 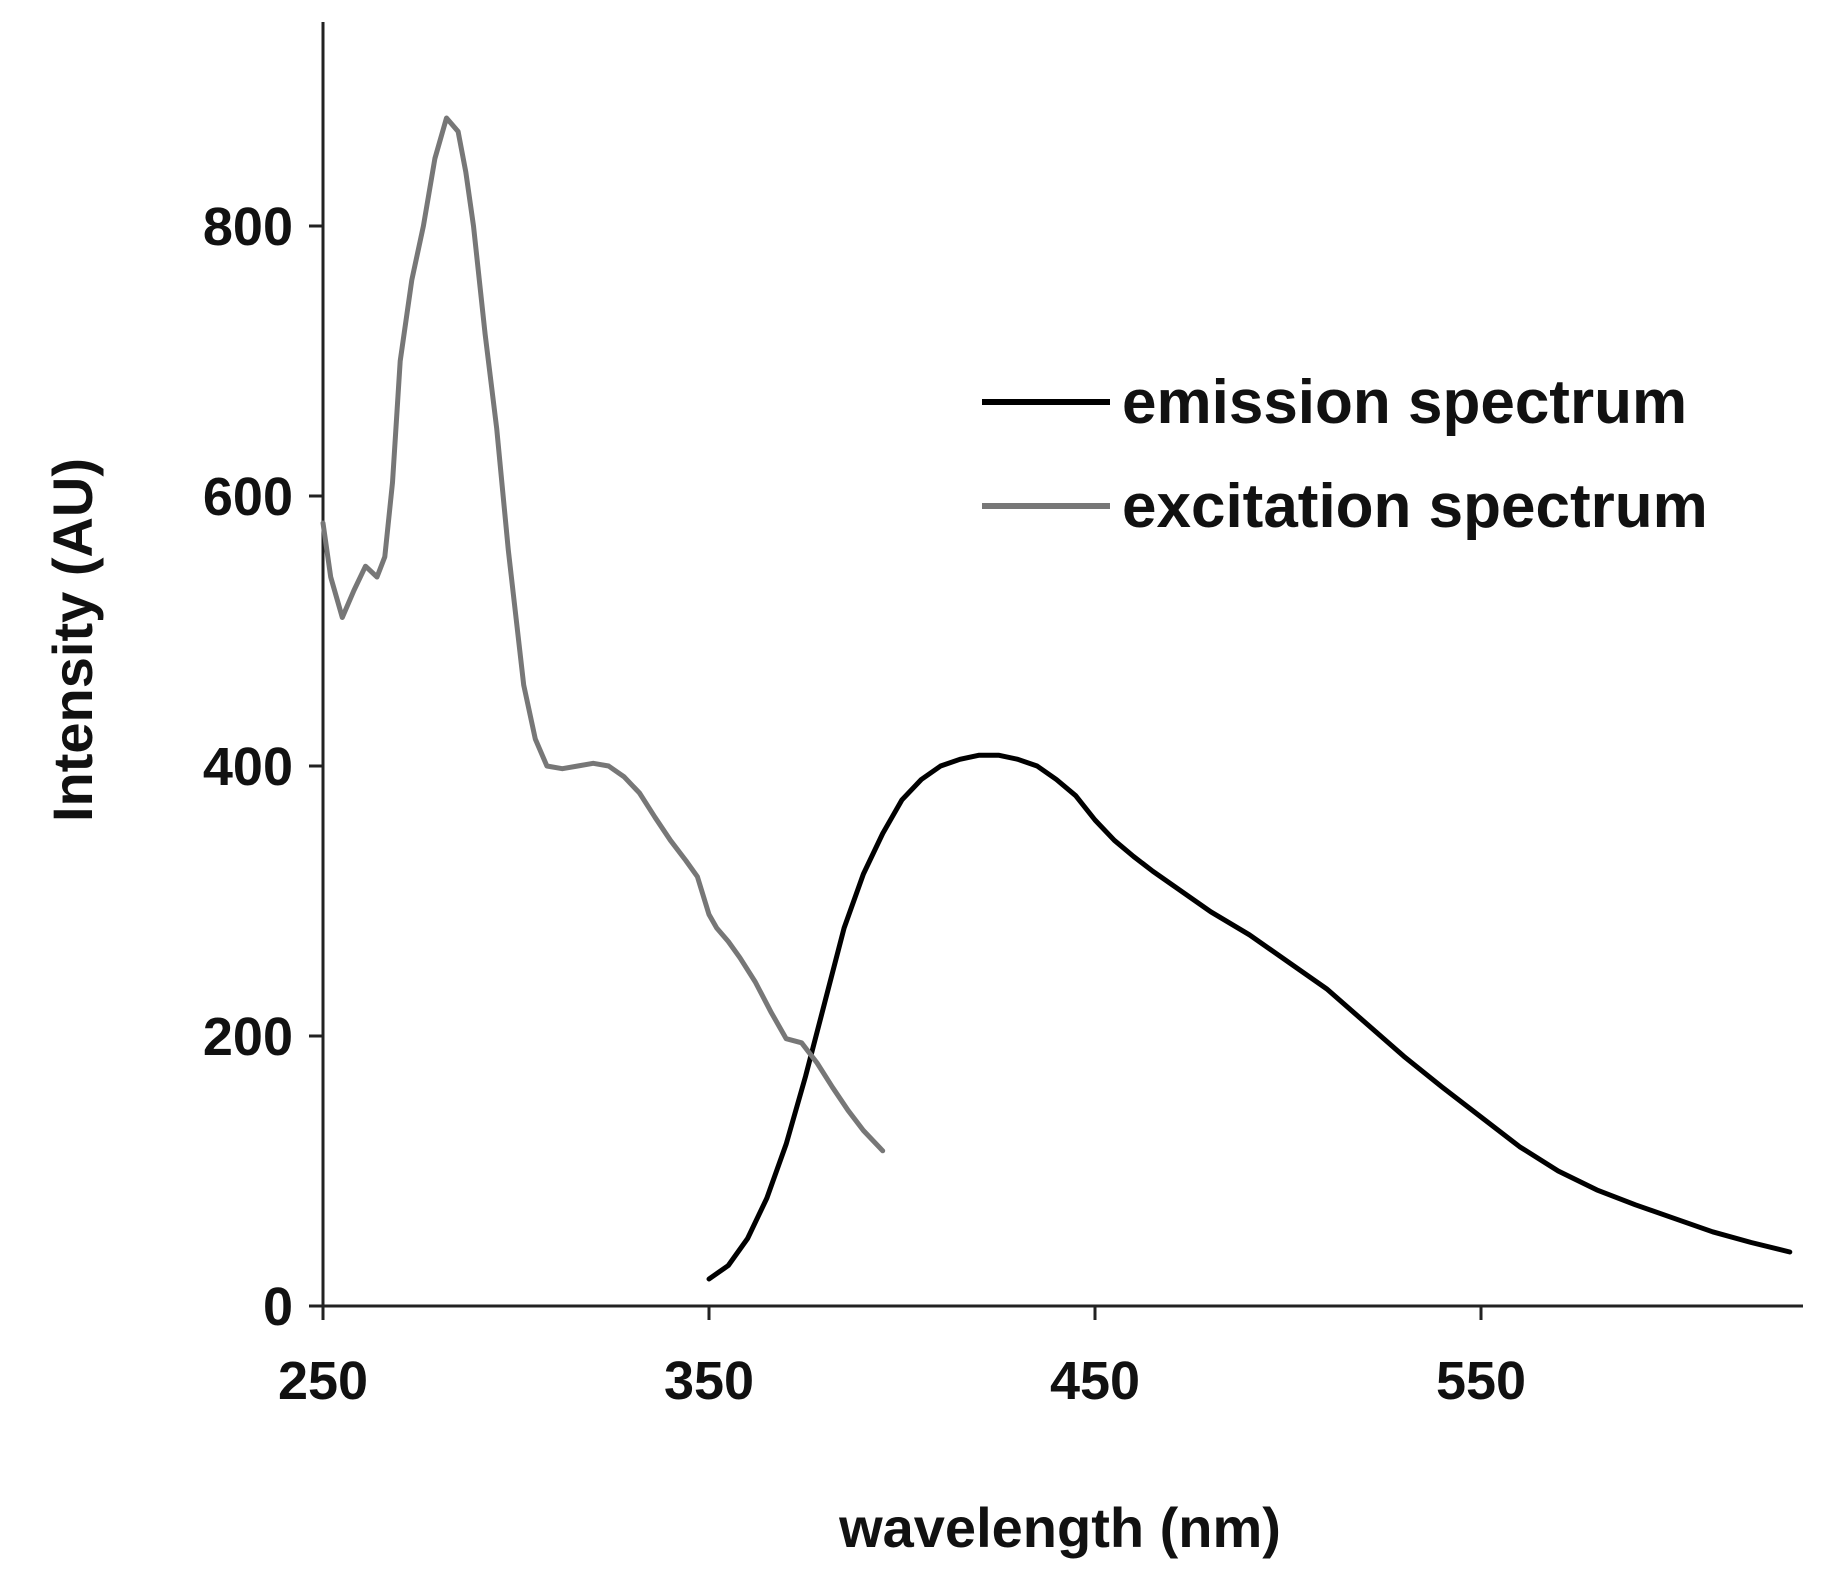 I want to click on y-tick-label-400: 400, so click(x=248, y=767).